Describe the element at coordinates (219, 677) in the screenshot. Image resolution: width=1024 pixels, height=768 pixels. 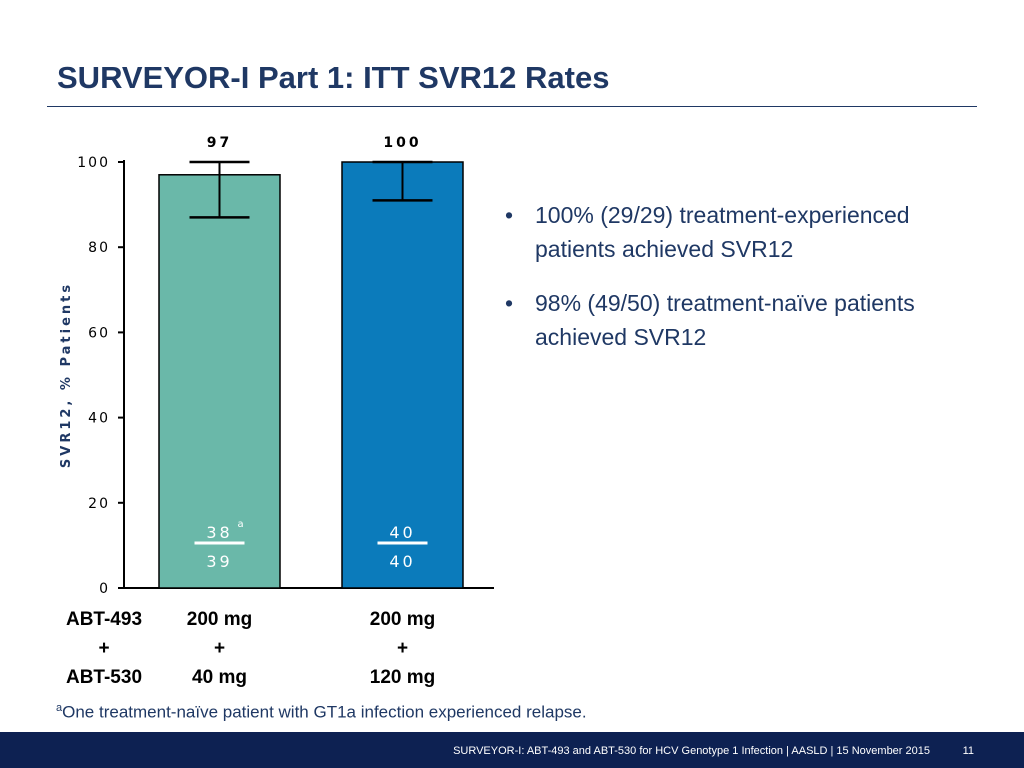
I see `bar-category-label: 40 mg` at that location.